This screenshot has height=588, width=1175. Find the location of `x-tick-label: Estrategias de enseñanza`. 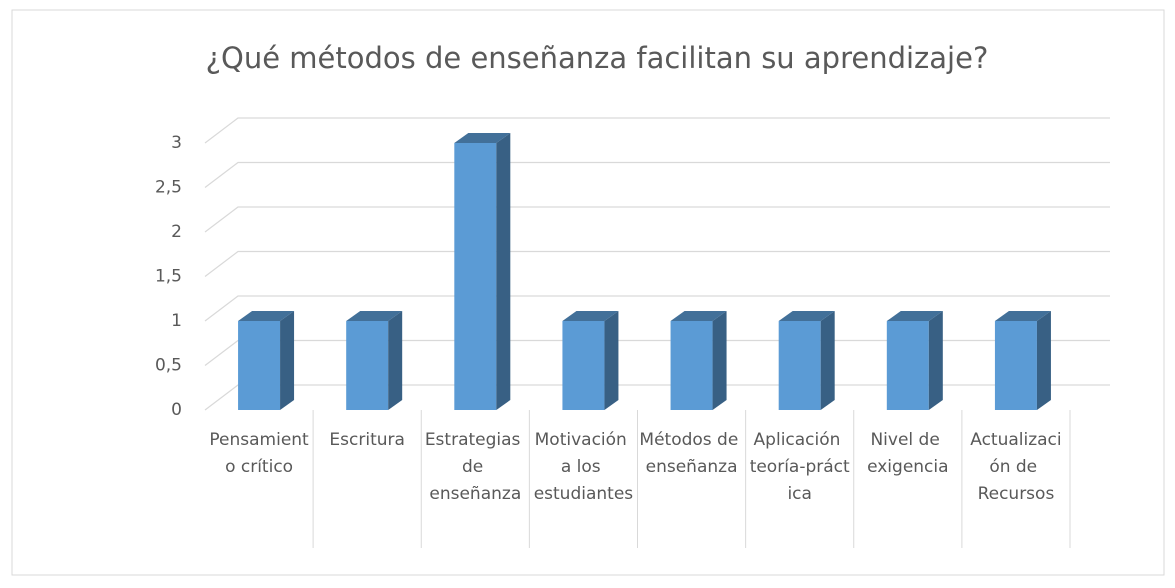

x-tick-label: Estrategias de enseñanza is located at coordinates (475, 467).